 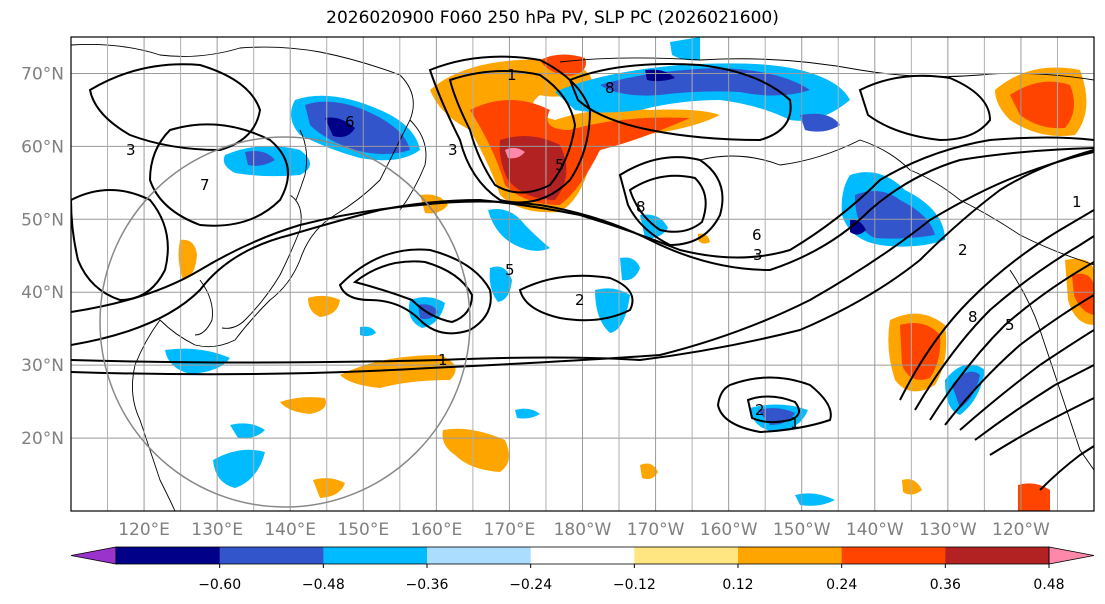 I want to click on colorbar-tick-label: −0.48, so click(x=323, y=585).